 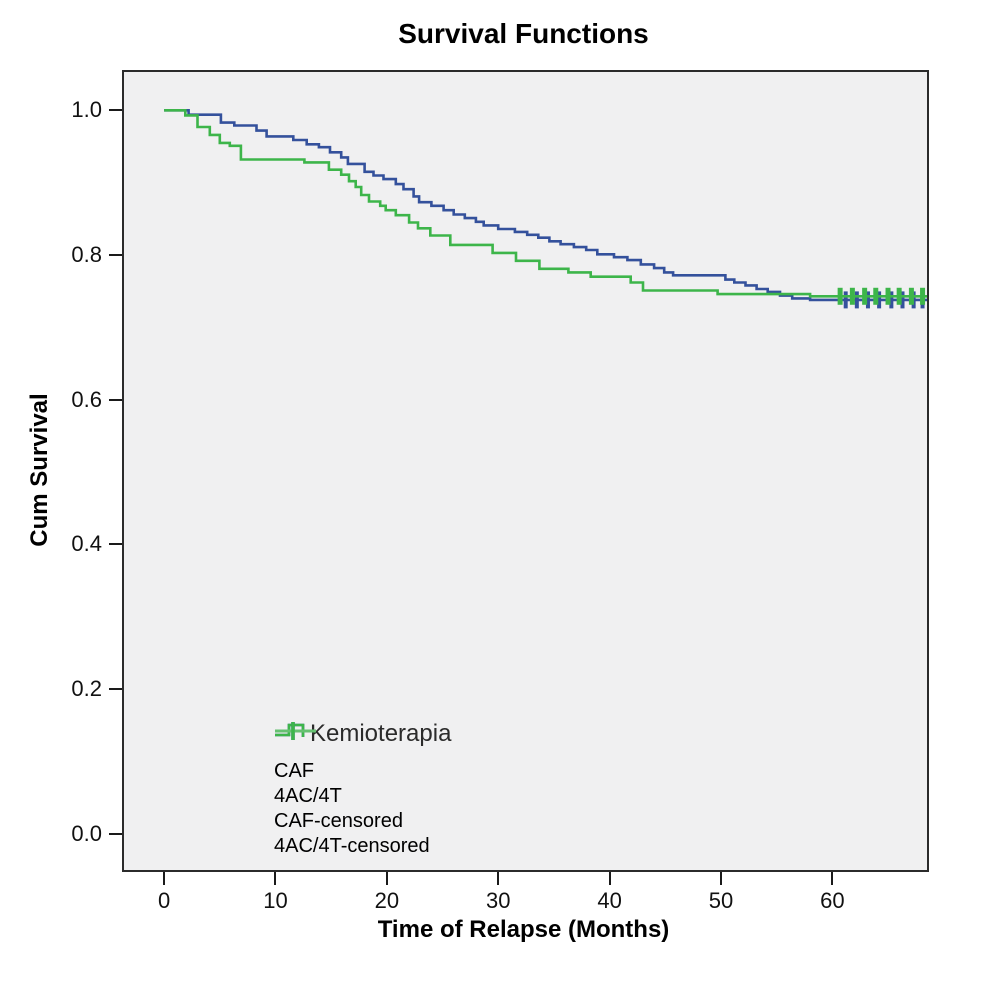 What do you see at coordinates (609, 900) in the screenshot?
I see `x-tick-label: 40` at bounding box center [609, 900].